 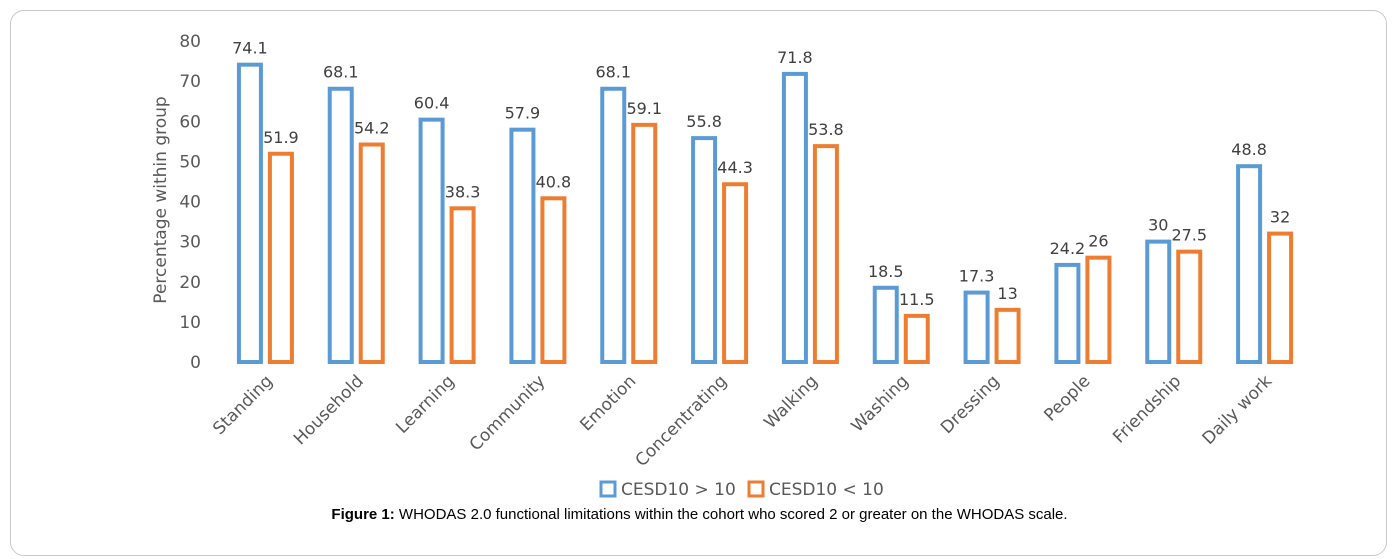 What do you see at coordinates (1098, 241) in the screenshot?
I see `data-label: 26` at bounding box center [1098, 241].